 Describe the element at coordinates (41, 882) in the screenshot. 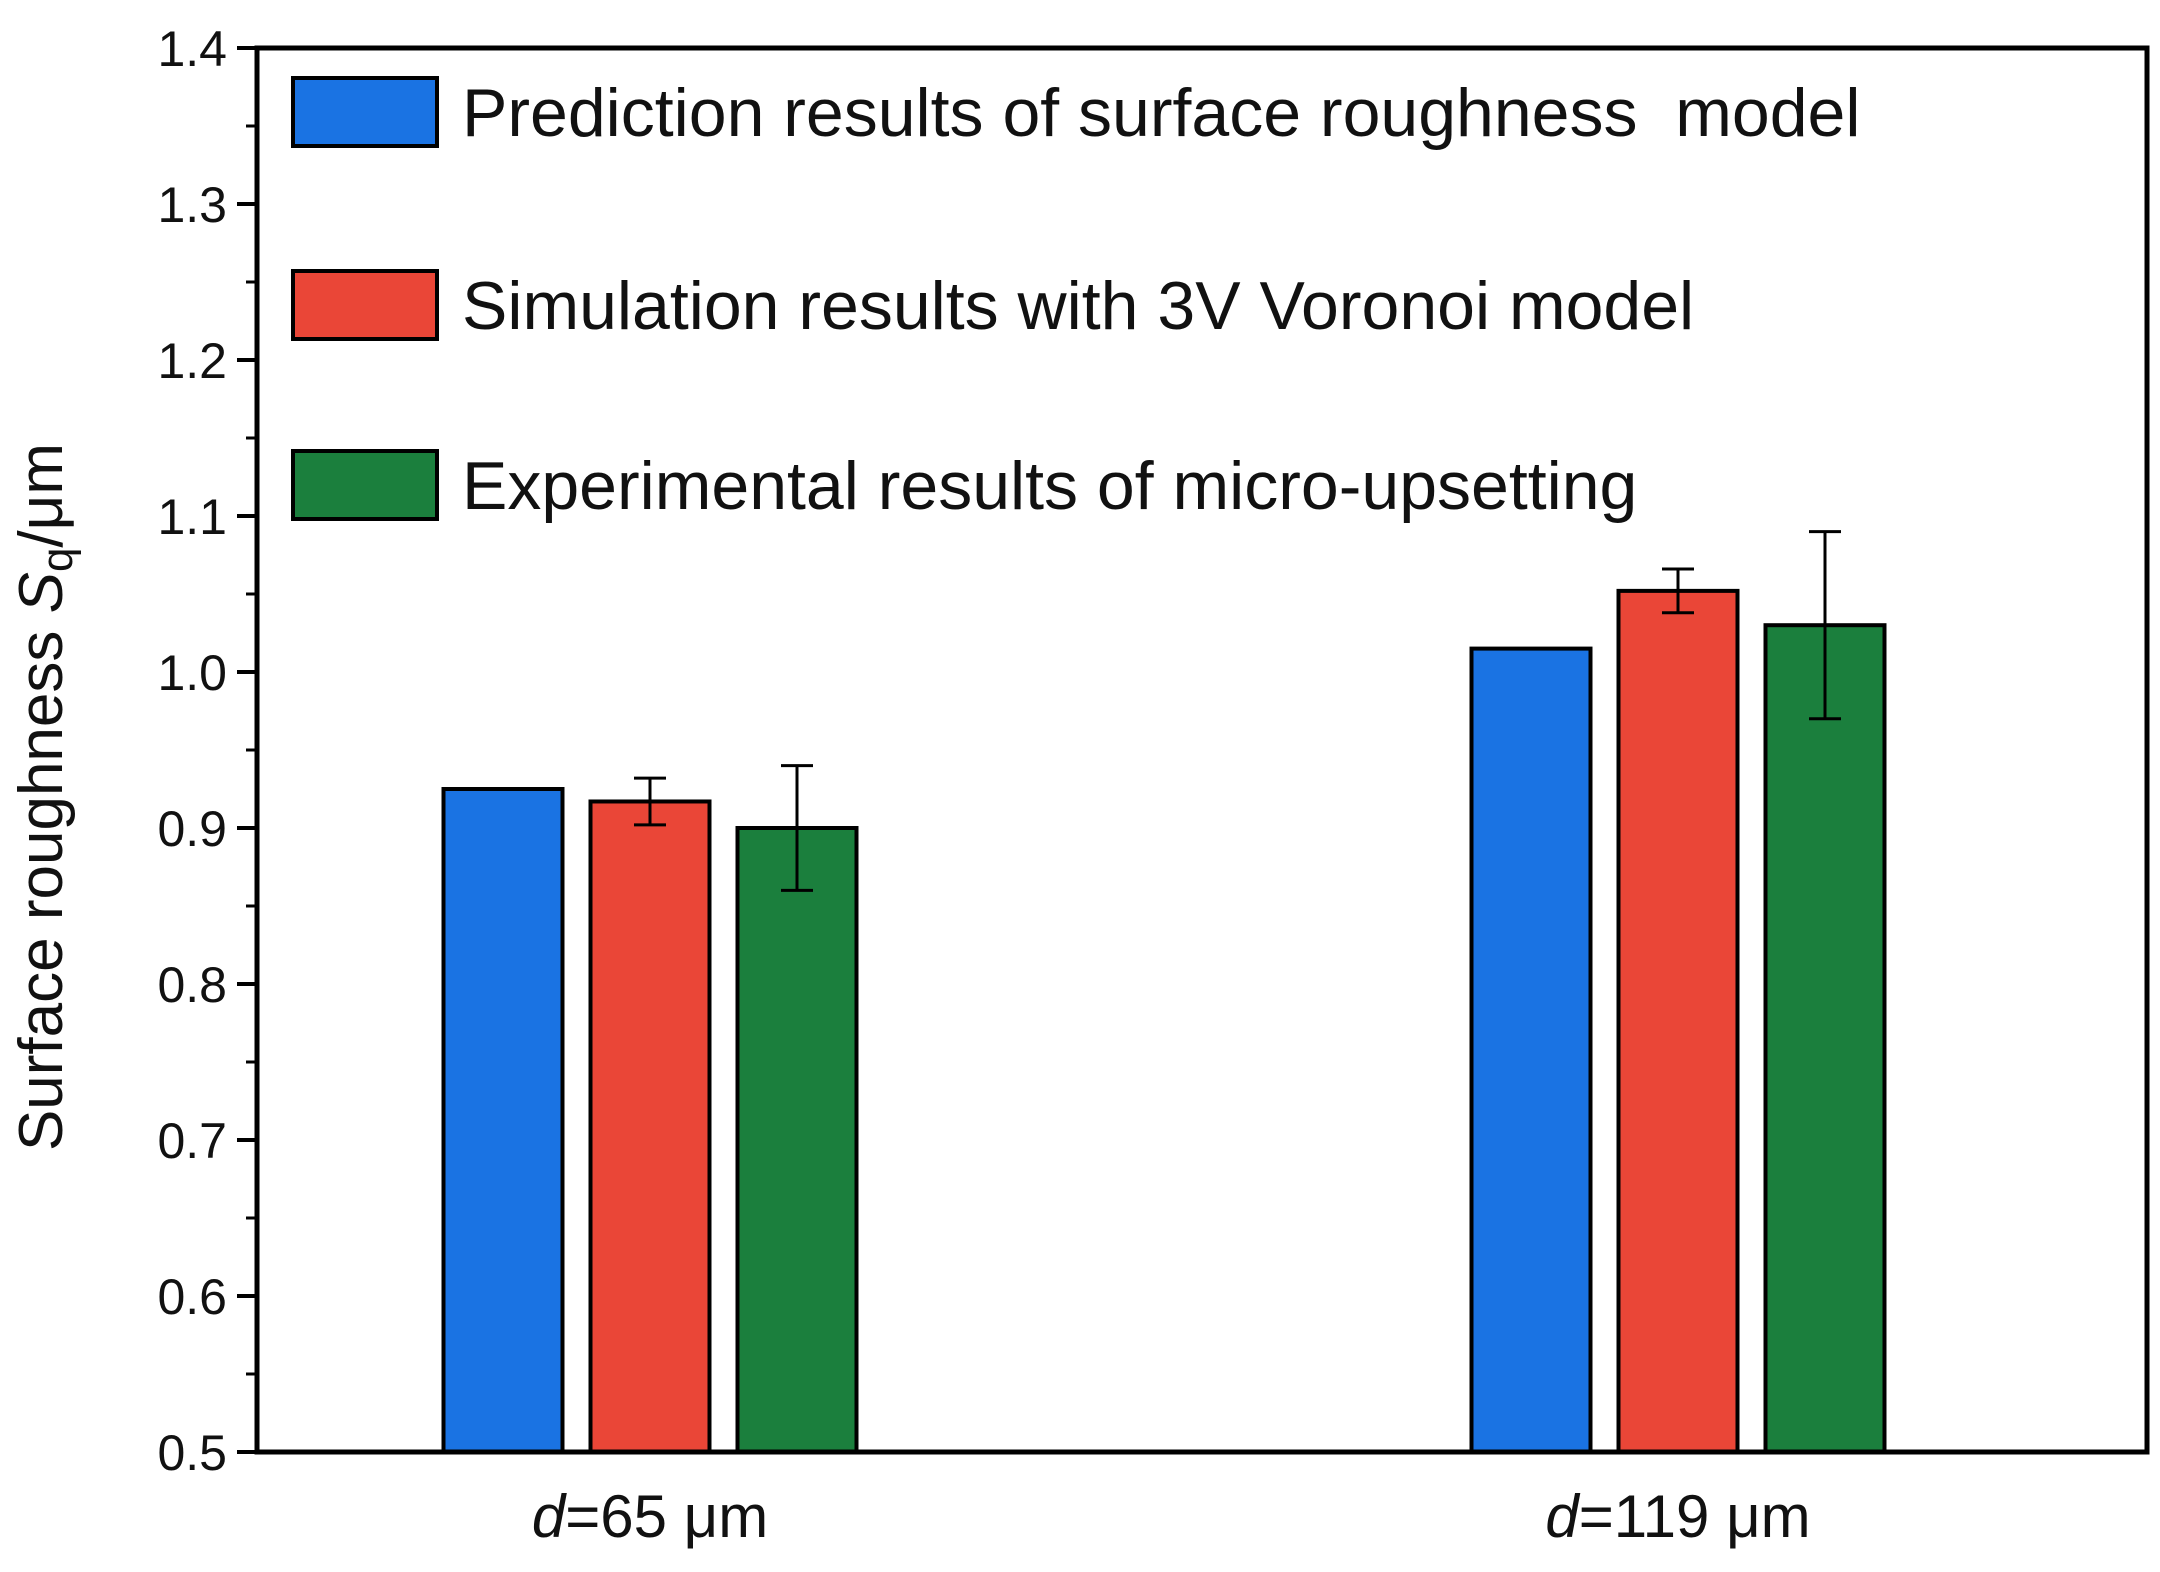

I see `y-axis-title-prefix: Surface roughness` at that location.